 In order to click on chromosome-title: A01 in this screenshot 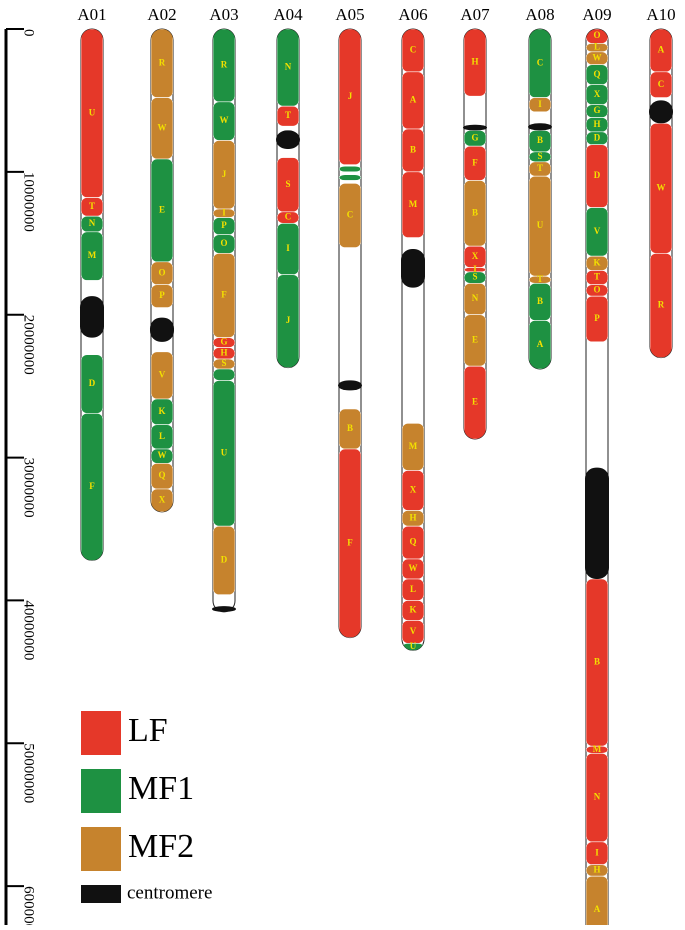, I will do `click(91, 14)`.